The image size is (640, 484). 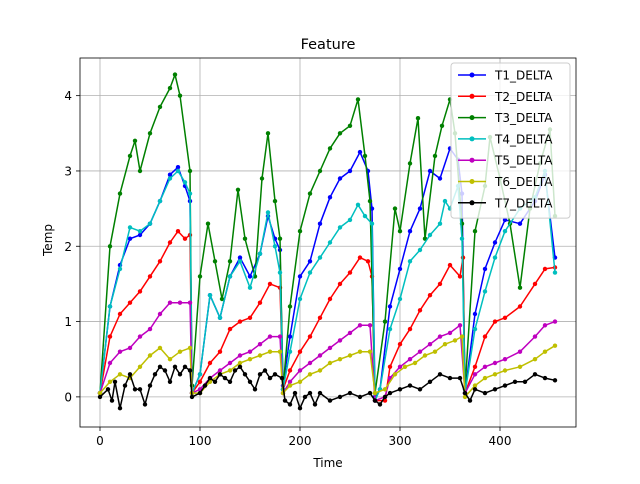 What do you see at coordinates (400, 441) in the screenshot?
I see `x-tick-label: 300` at bounding box center [400, 441].